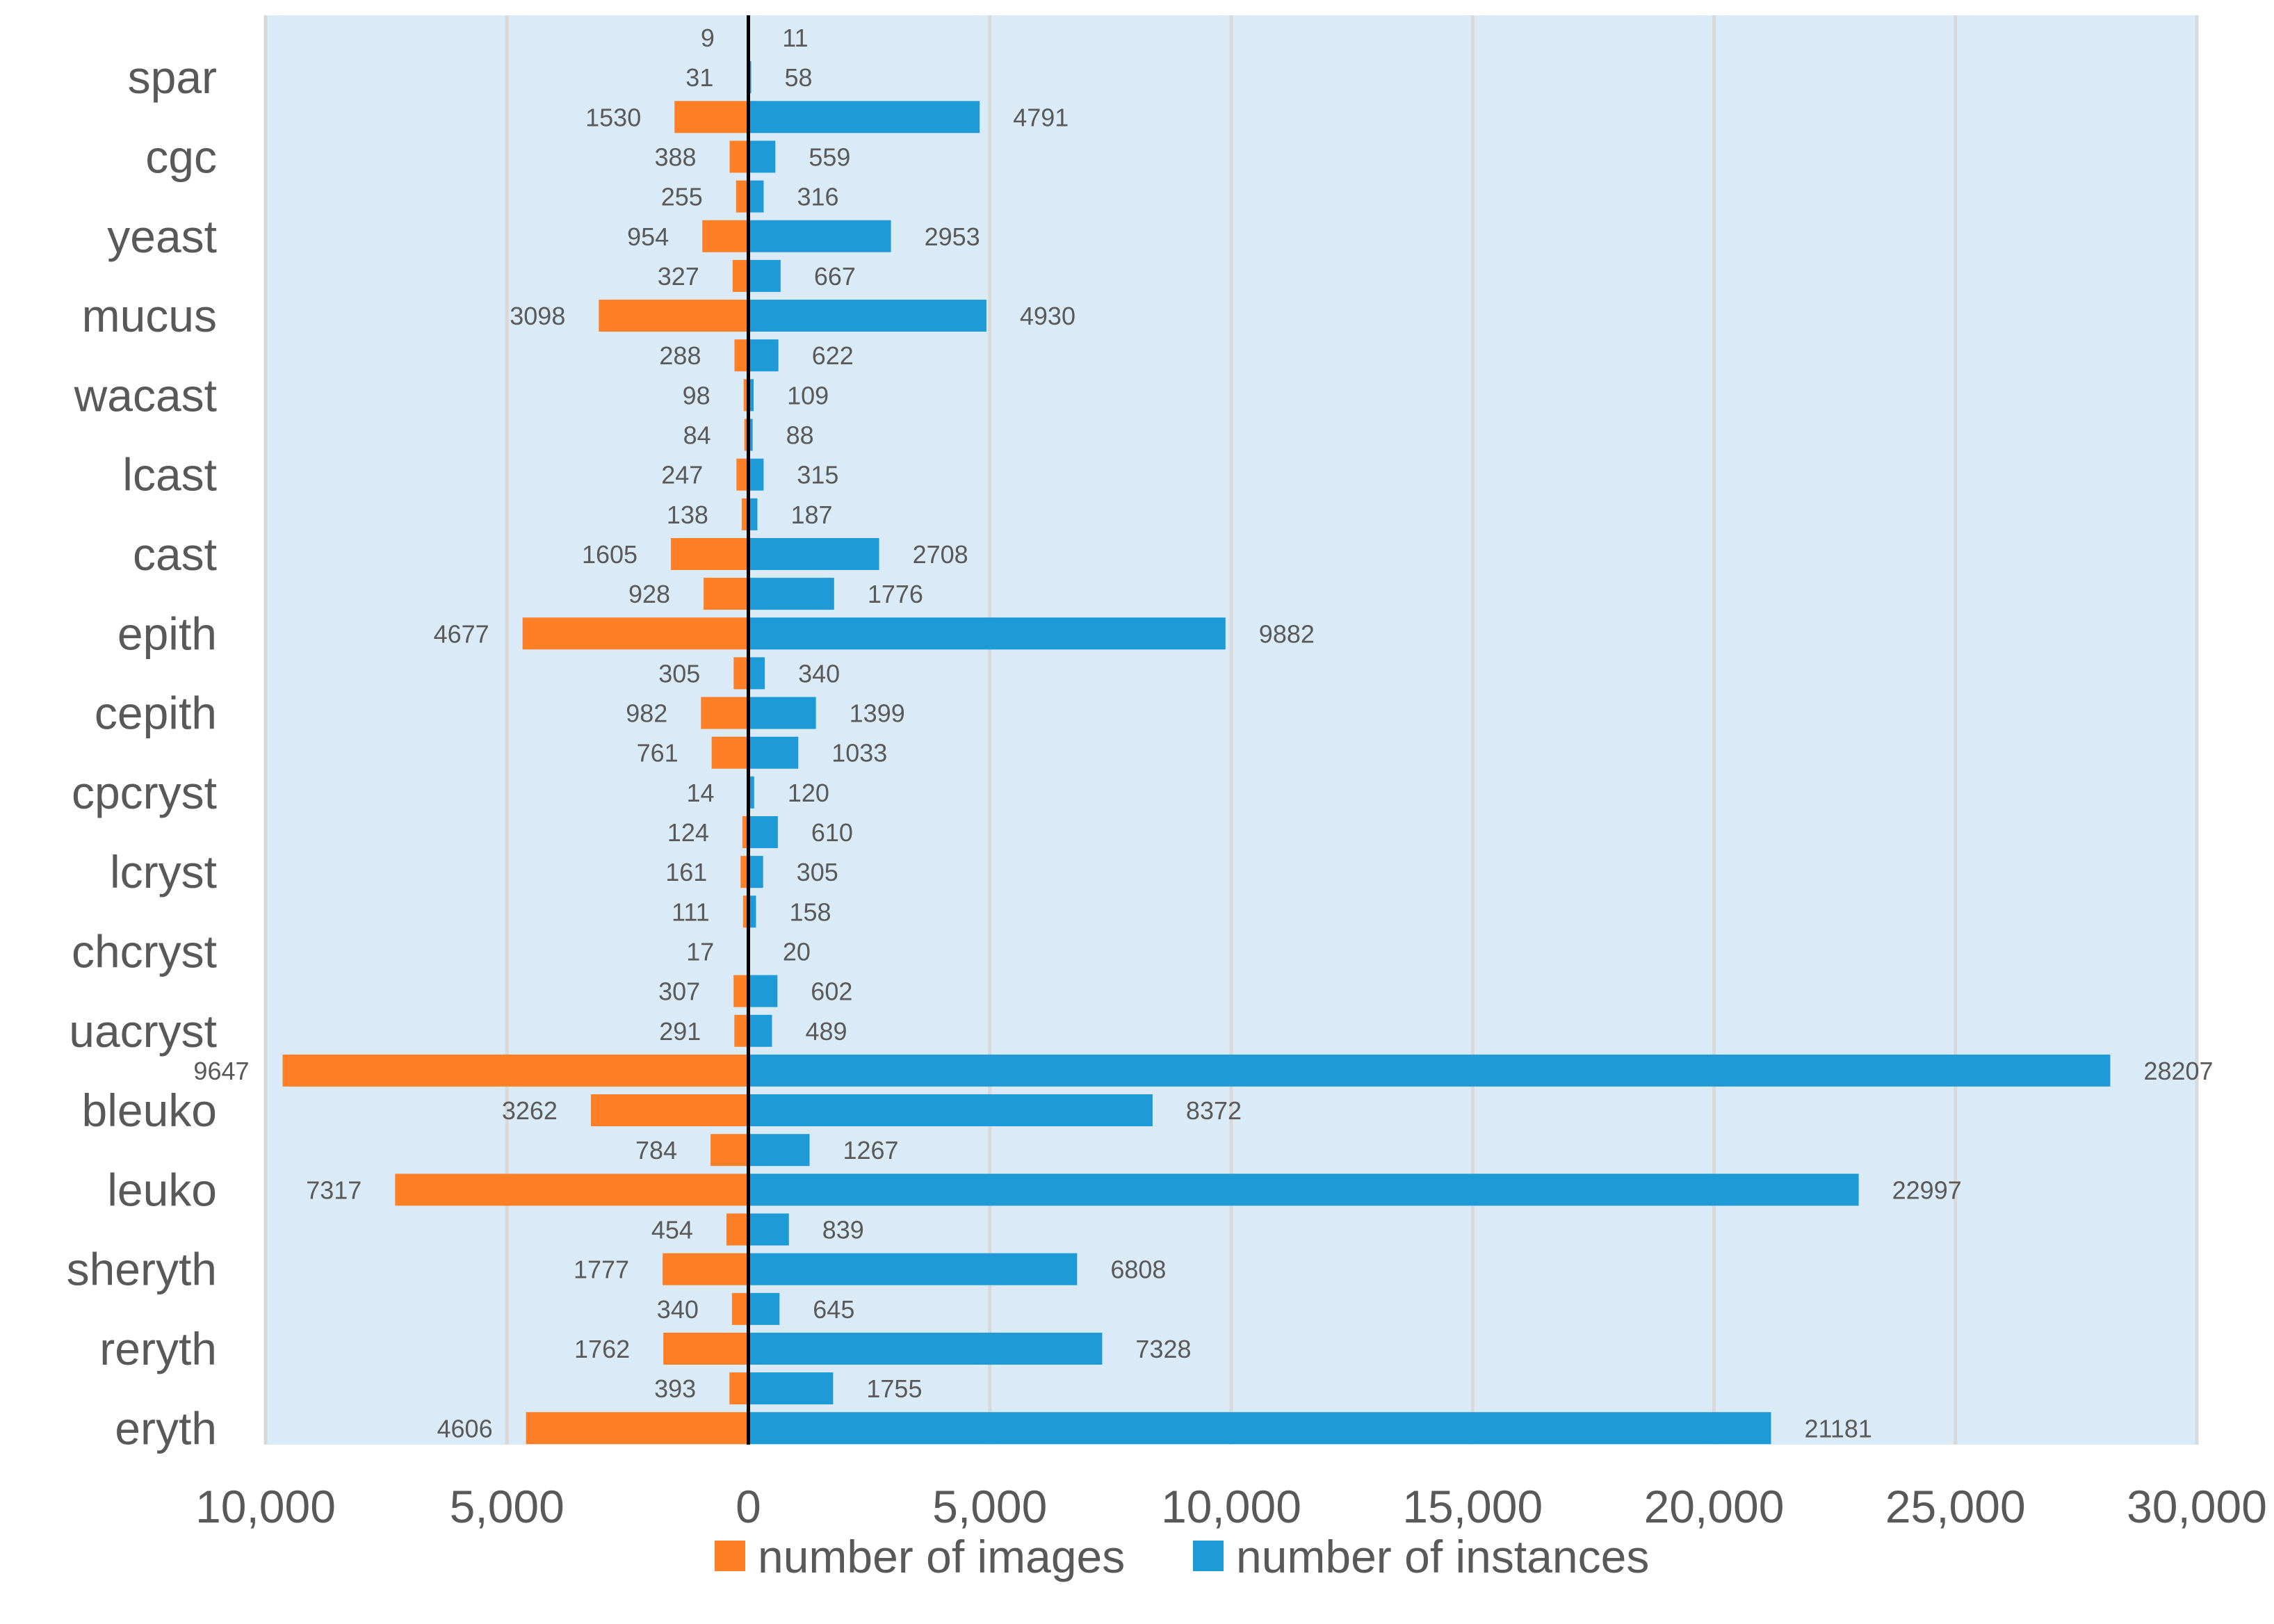  What do you see at coordinates (609, 554) in the screenshot?
I see `images-value-label: 1605` at bounding box center [609, 554].